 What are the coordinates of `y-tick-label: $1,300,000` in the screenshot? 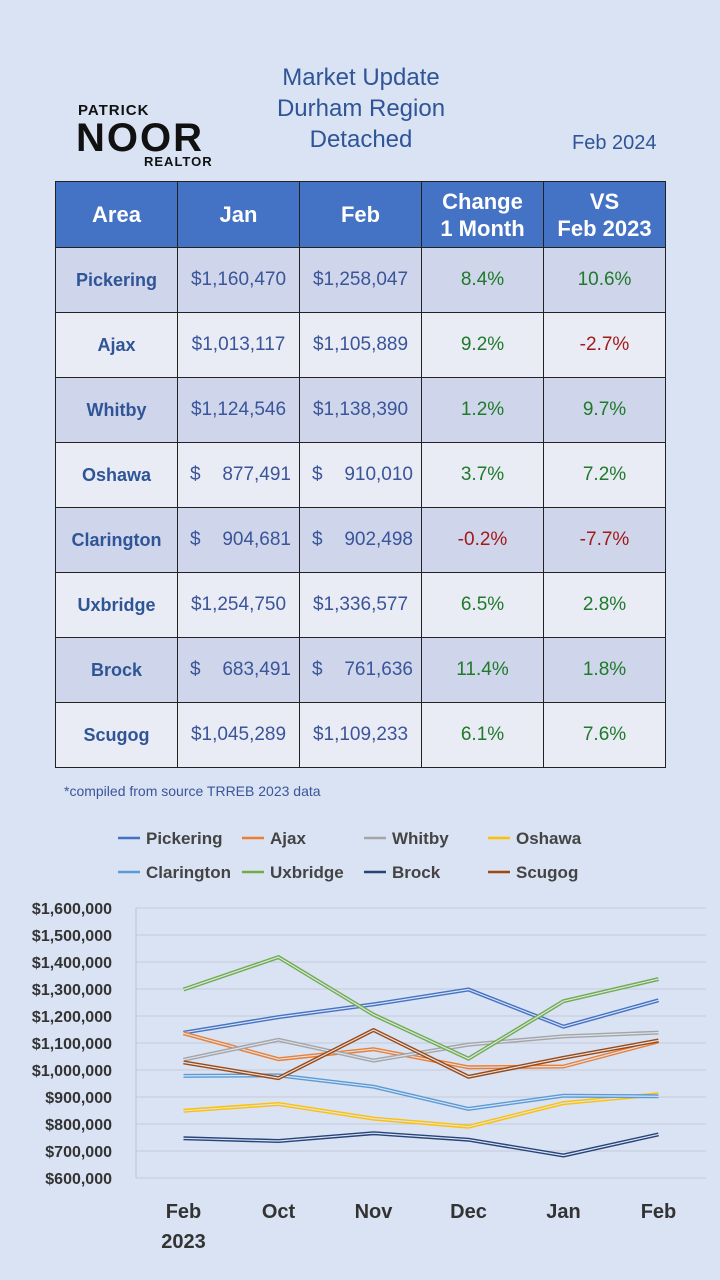 It's located at (72, 990).